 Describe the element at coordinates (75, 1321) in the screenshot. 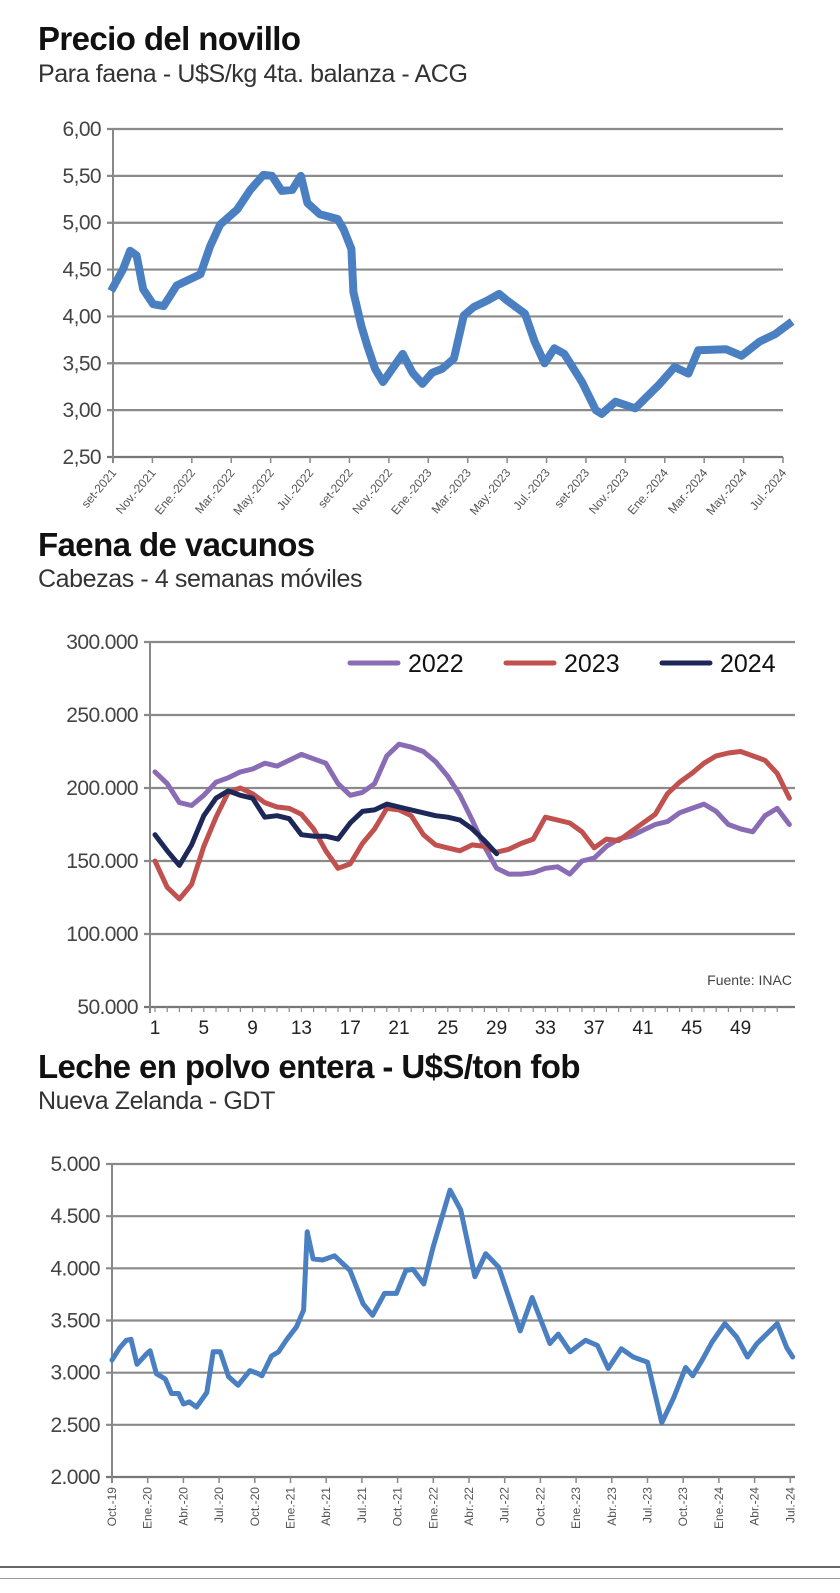

I see `chart-3-y-tick-label: 3.500` at that location.